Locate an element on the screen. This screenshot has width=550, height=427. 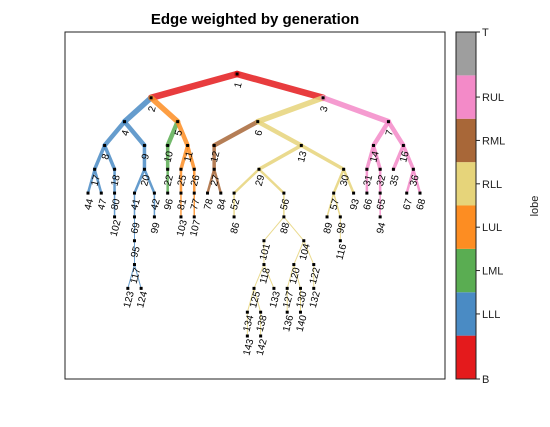
node-label-134: 134 is located at coordinates (248, 323).